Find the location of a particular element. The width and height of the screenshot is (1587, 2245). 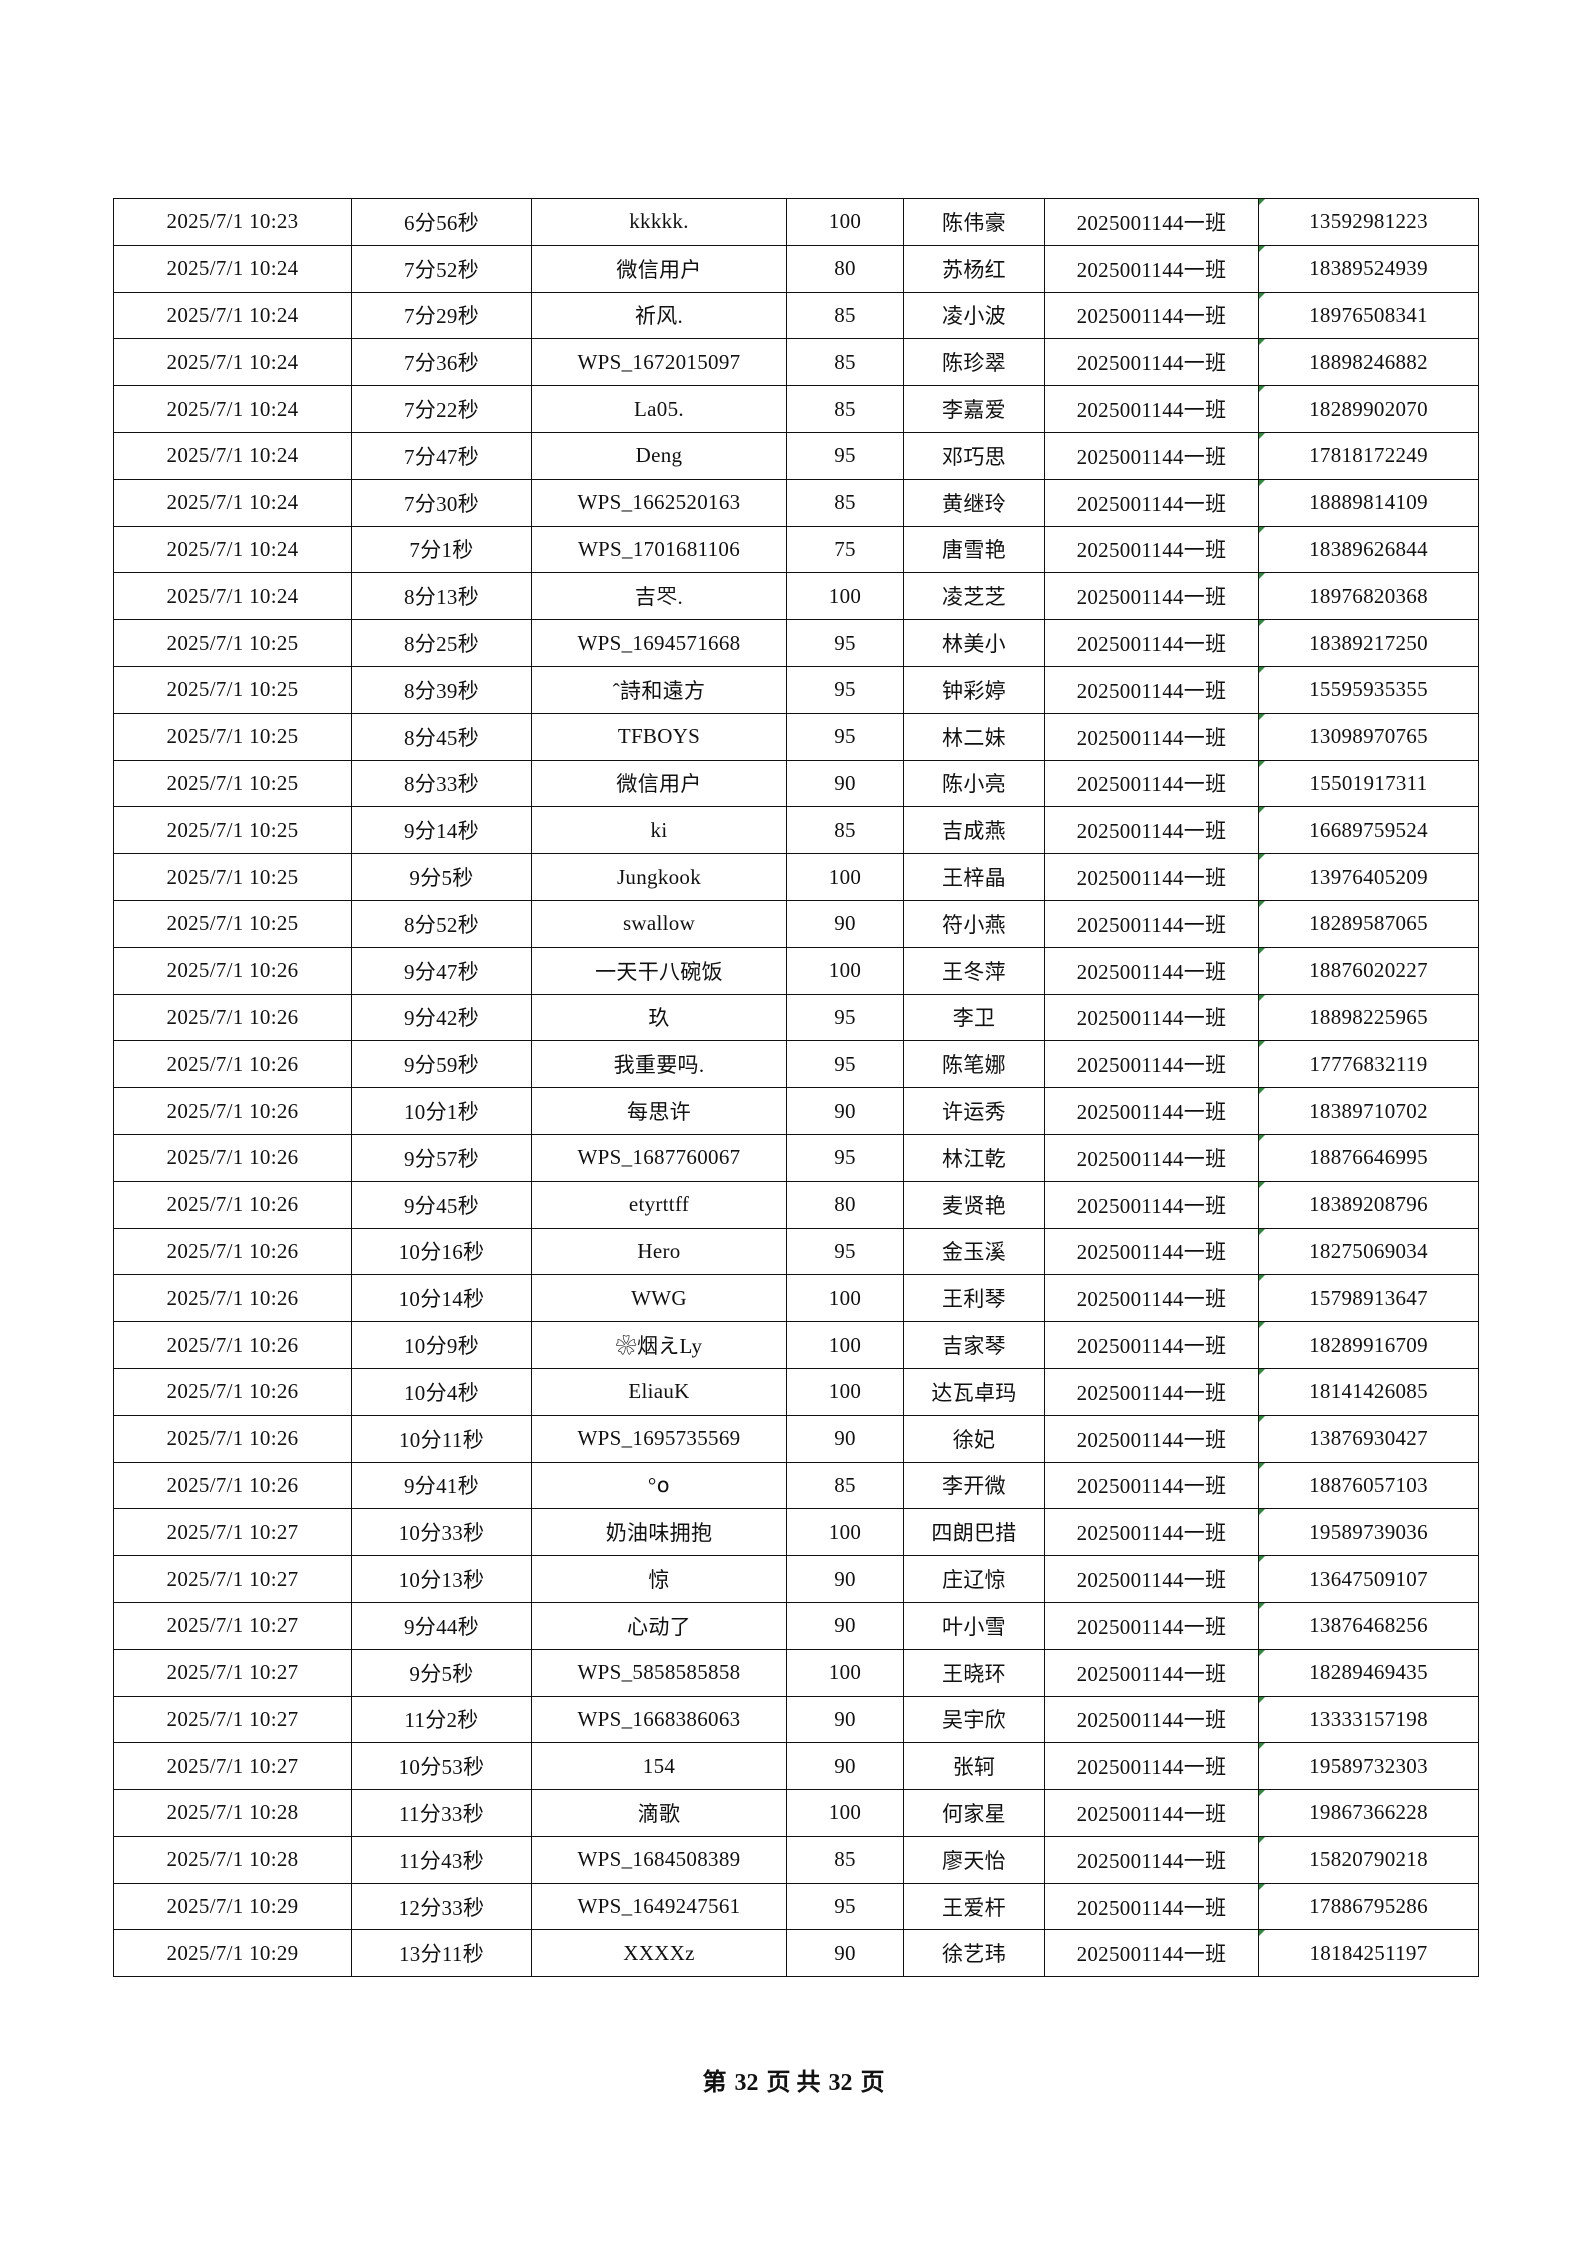

cell-name: 陈珍翠 is located at coordinates (974, 362).